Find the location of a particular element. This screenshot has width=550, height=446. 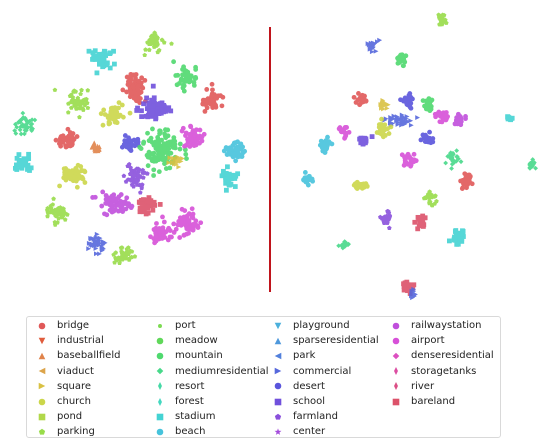

legend-label: denseresidential is located at coordinates (452, 356).